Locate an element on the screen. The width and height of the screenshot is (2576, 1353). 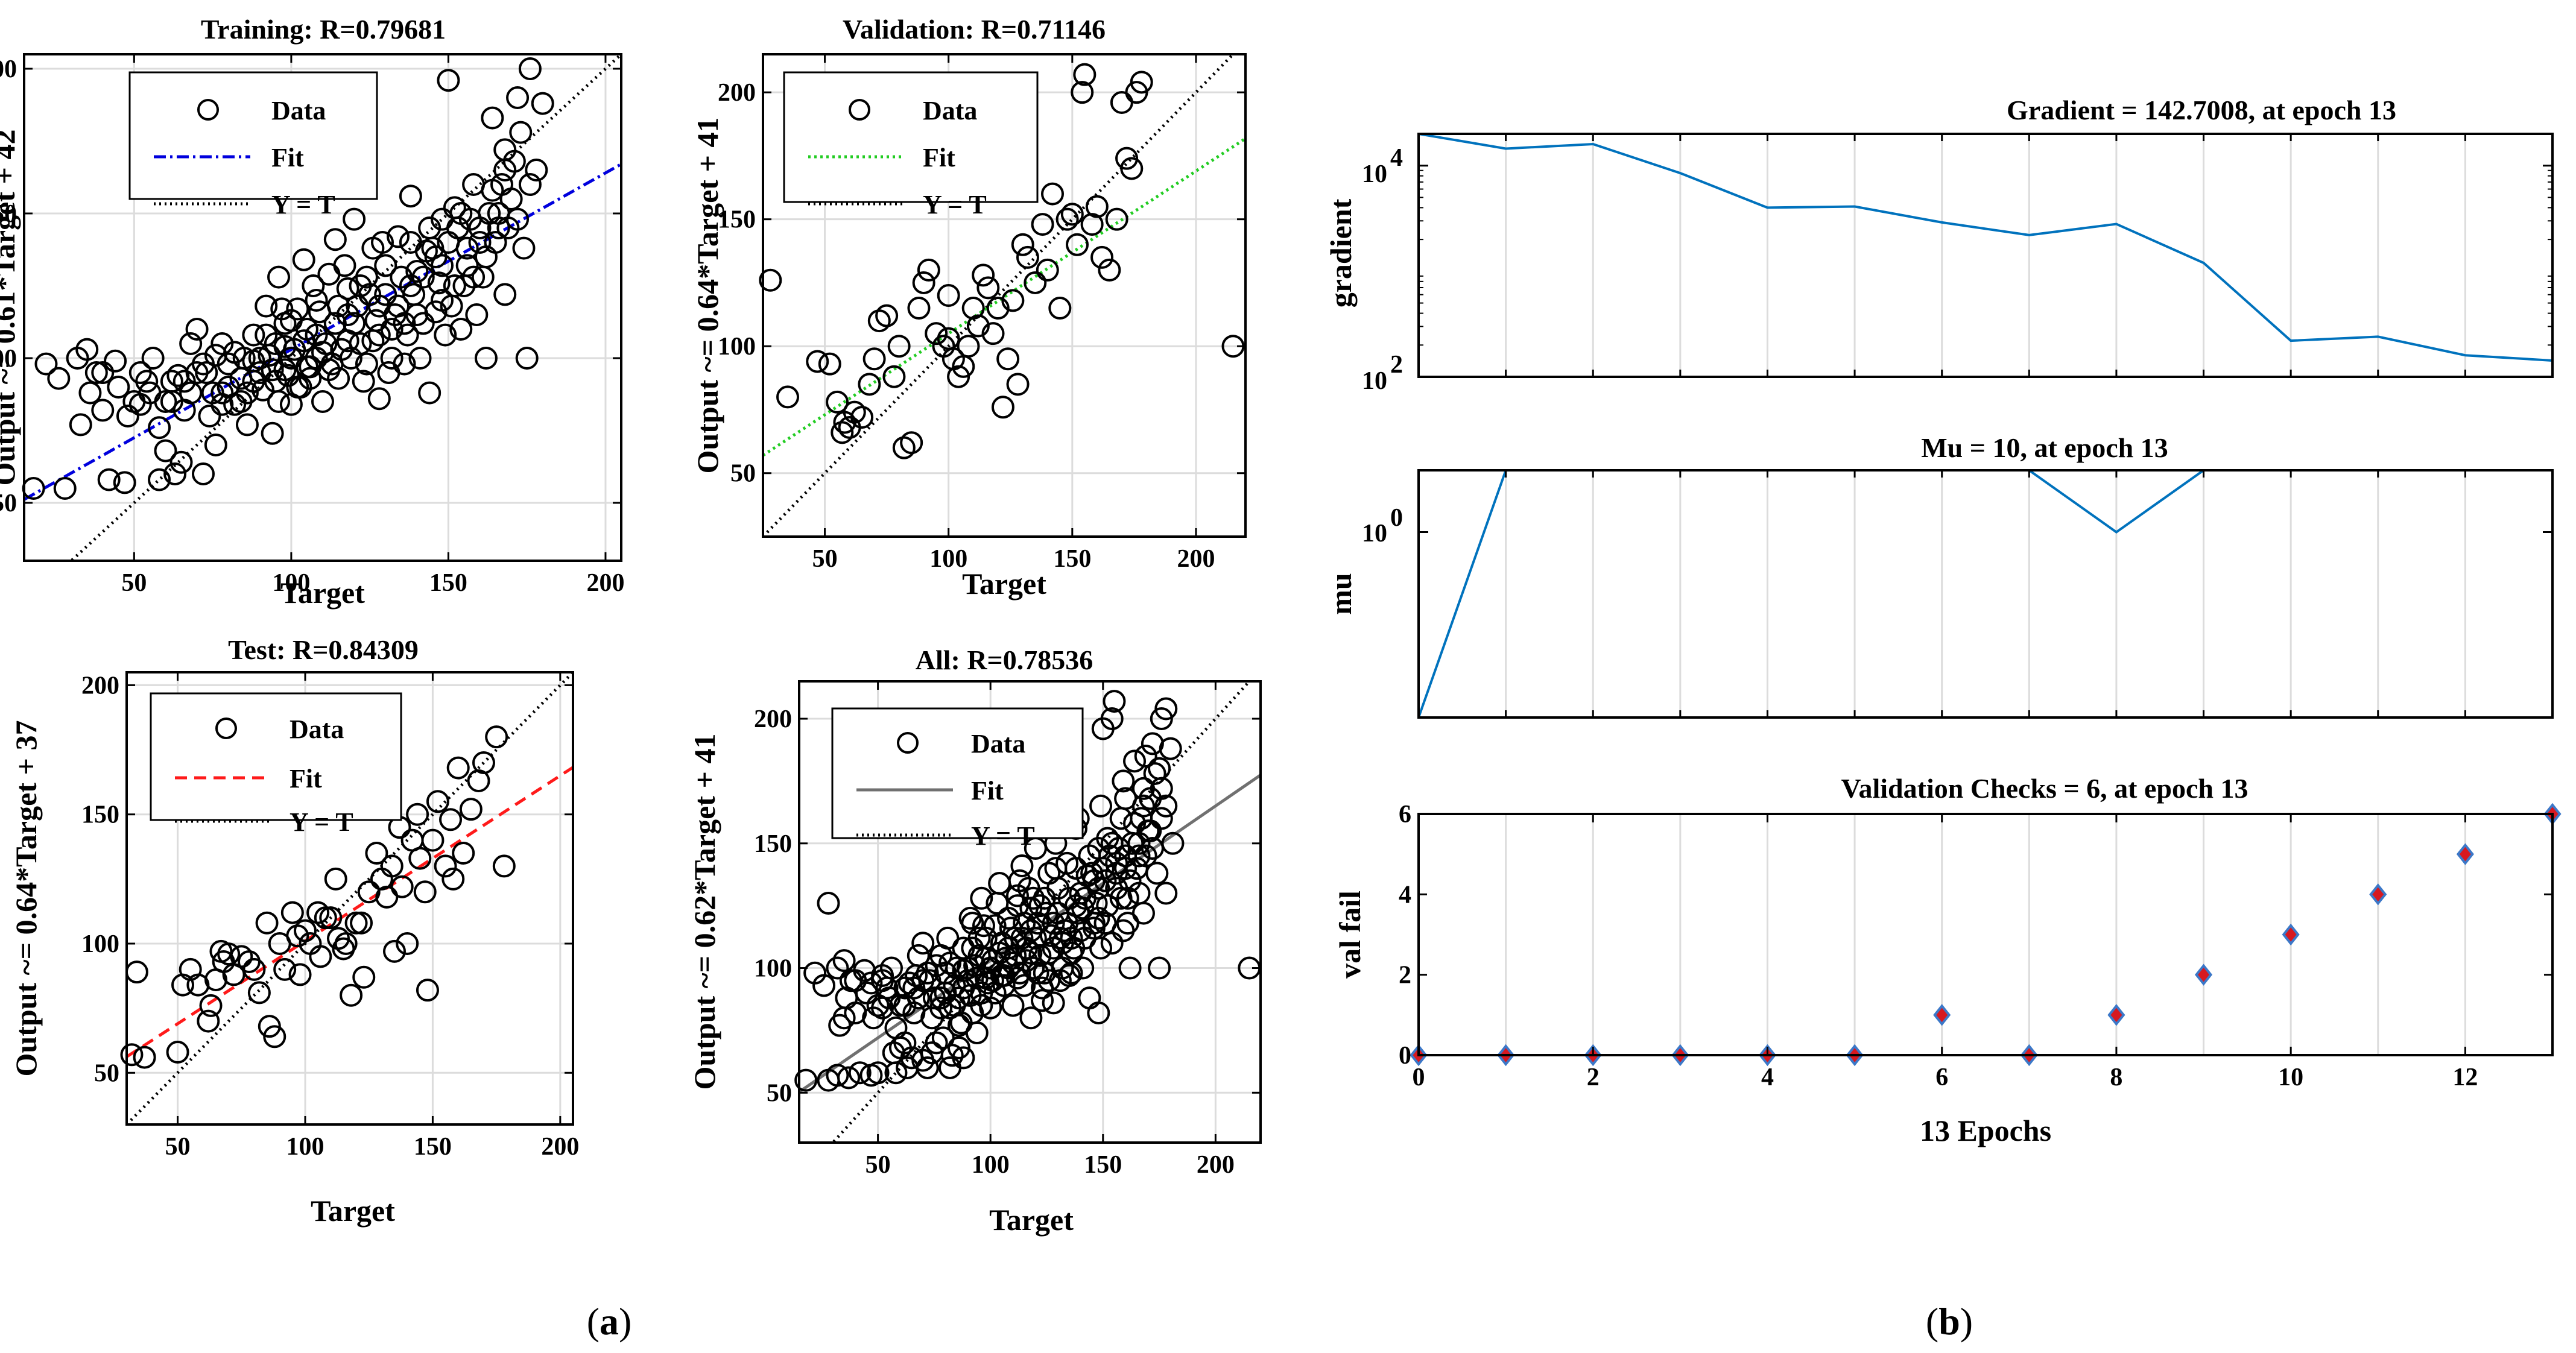
test-ytick-label: 100 is located at coordinates (100, 944).